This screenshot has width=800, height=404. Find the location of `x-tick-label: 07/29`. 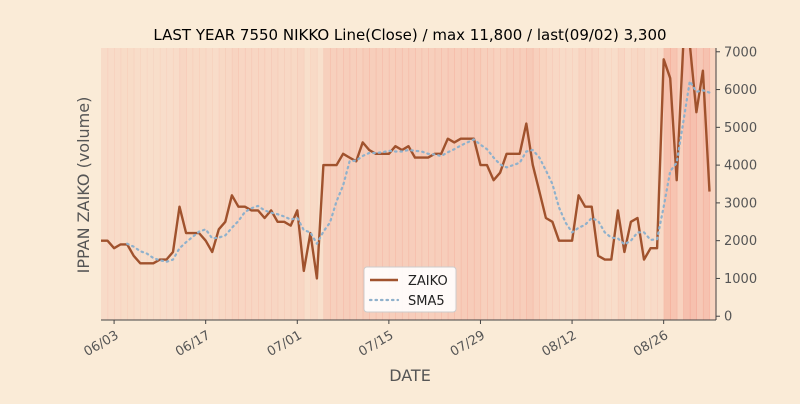

x-tick-label: 07/29 is located at coordinates (468, 344).